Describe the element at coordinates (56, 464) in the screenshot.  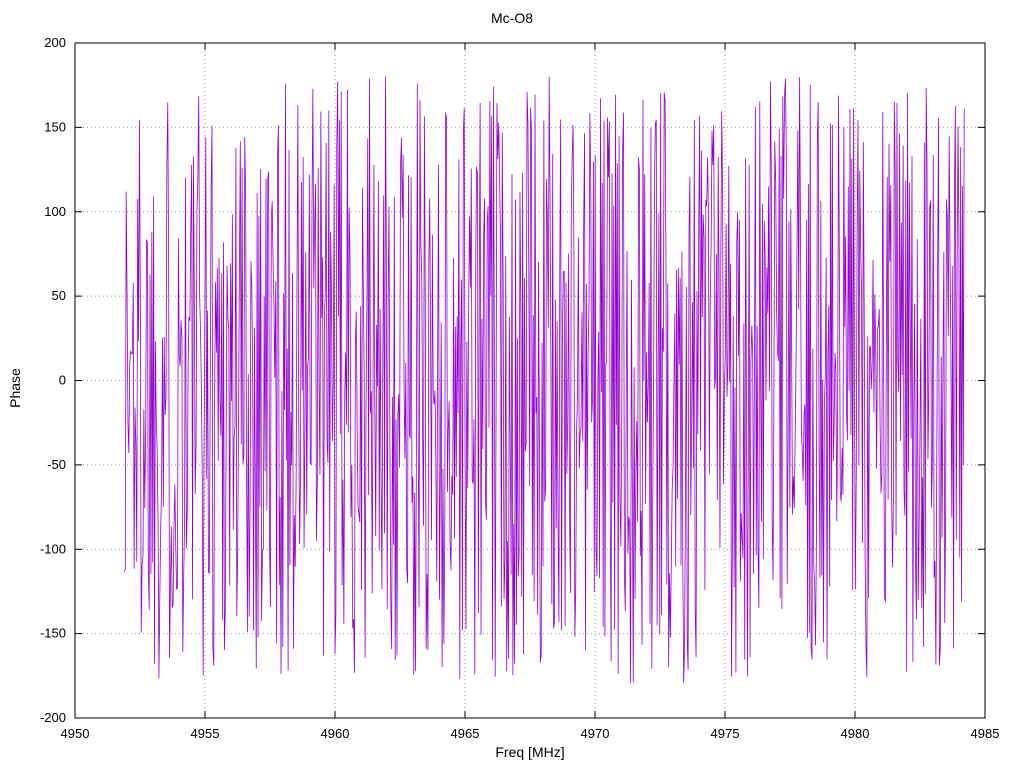
I see `y-tick-label: -50` at that location.